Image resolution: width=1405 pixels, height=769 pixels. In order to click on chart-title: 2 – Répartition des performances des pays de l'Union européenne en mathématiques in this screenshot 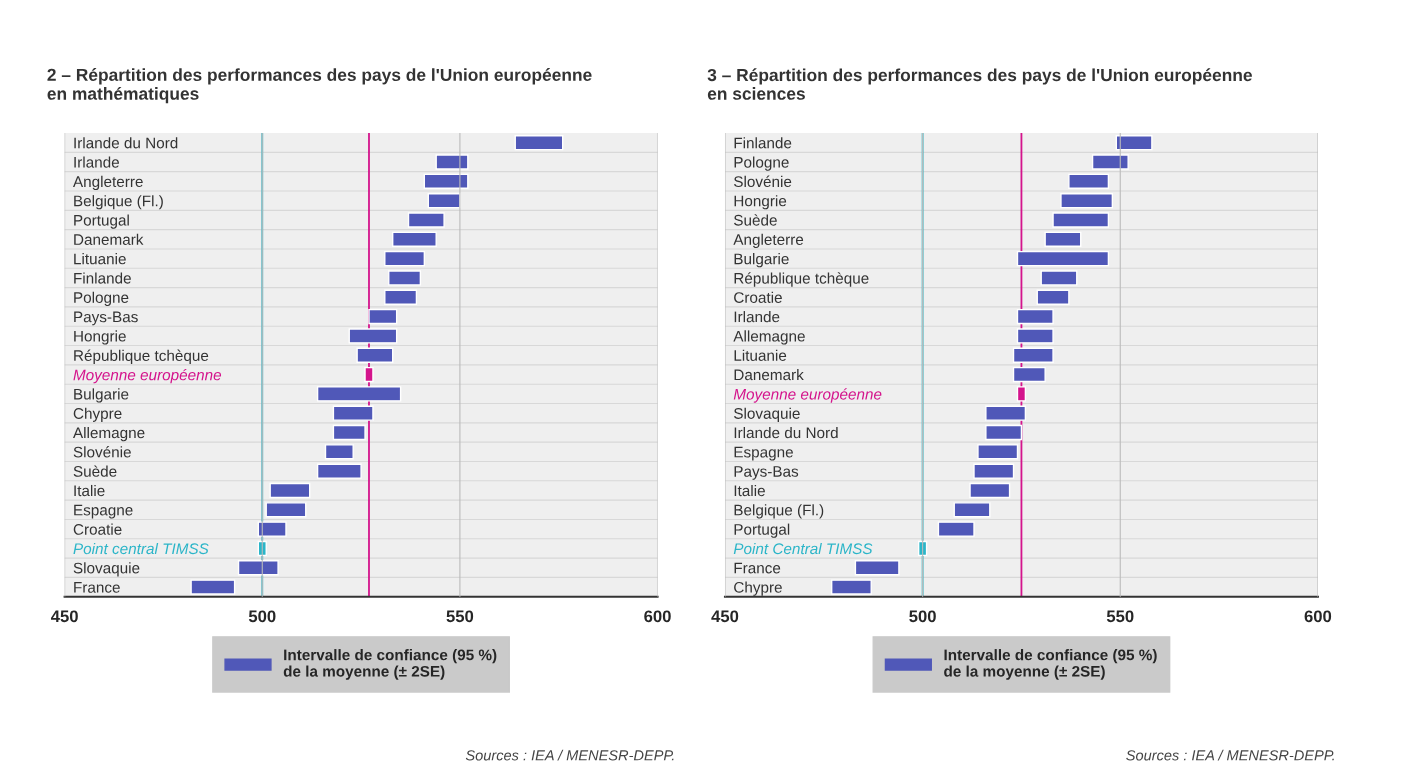, I will do `click(319, 86)`.